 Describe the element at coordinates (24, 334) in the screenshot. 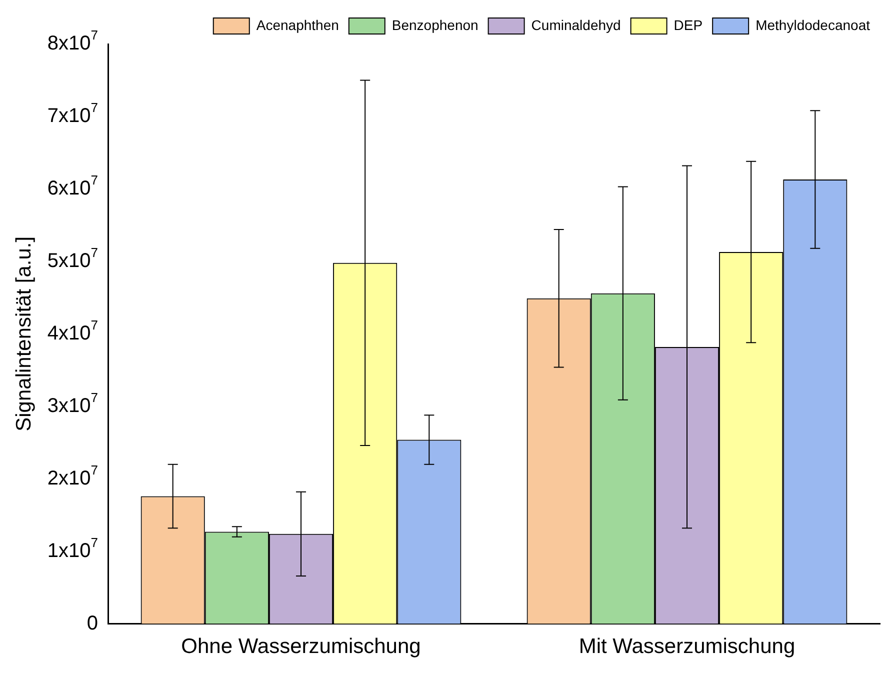

I see `y-axis-title: Signalintensität [a.u.]` at that location.